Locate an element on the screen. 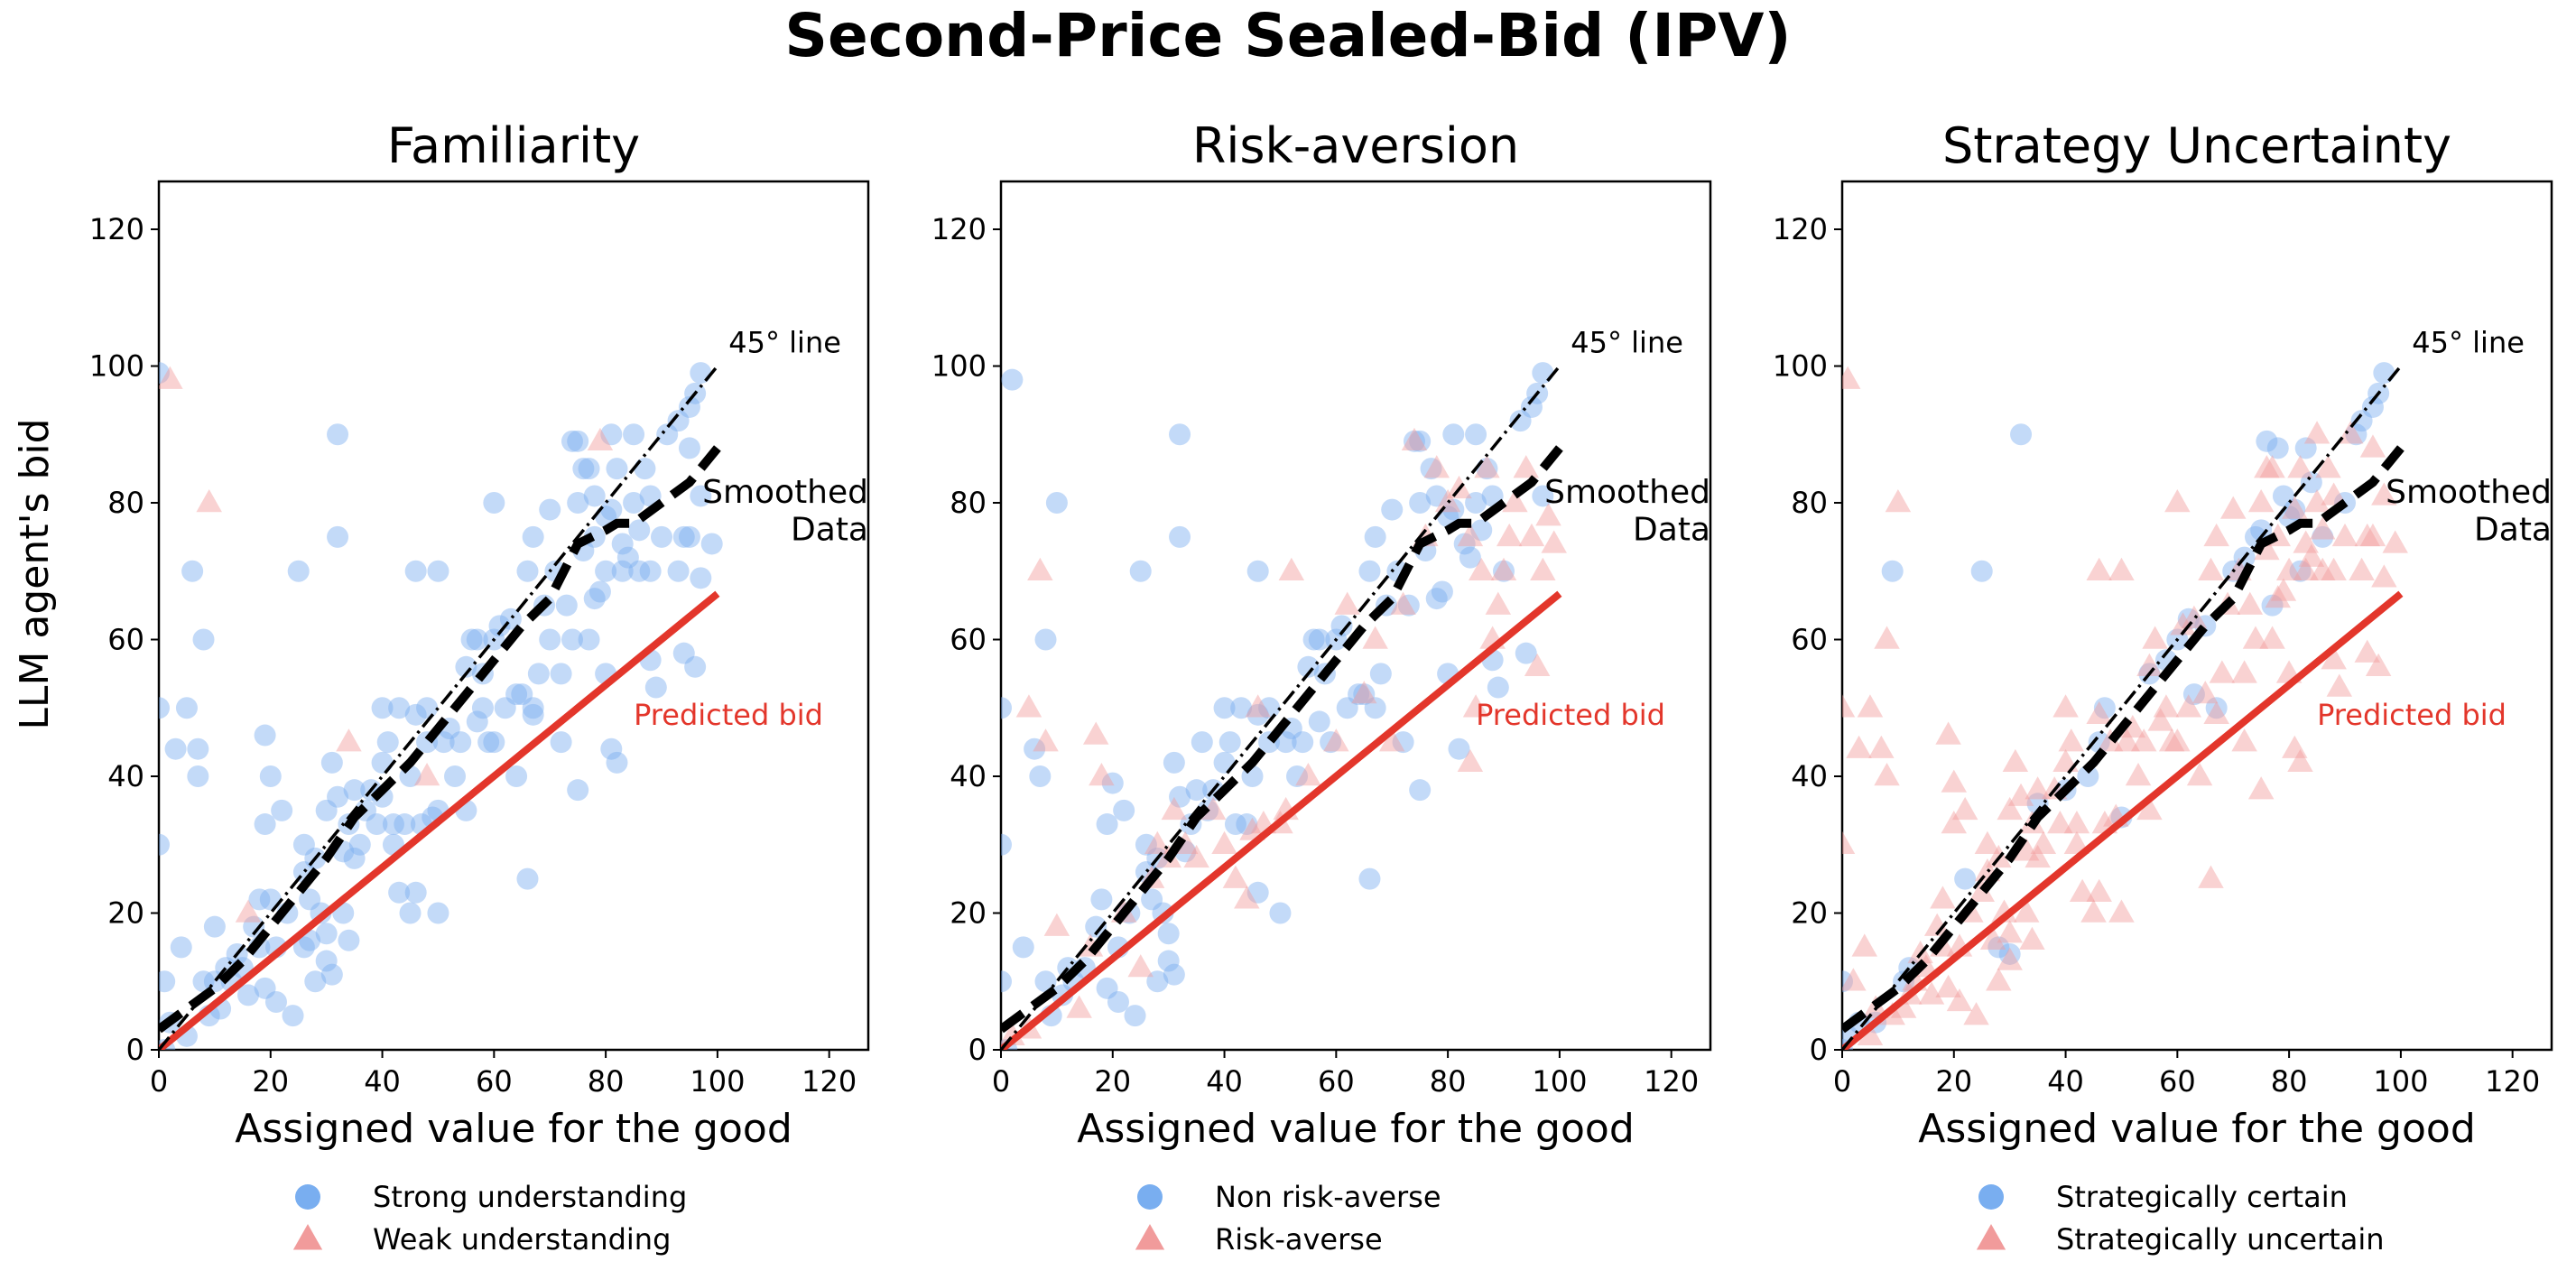  line-45-label: 45° line is located at coordinates (1627, 342).